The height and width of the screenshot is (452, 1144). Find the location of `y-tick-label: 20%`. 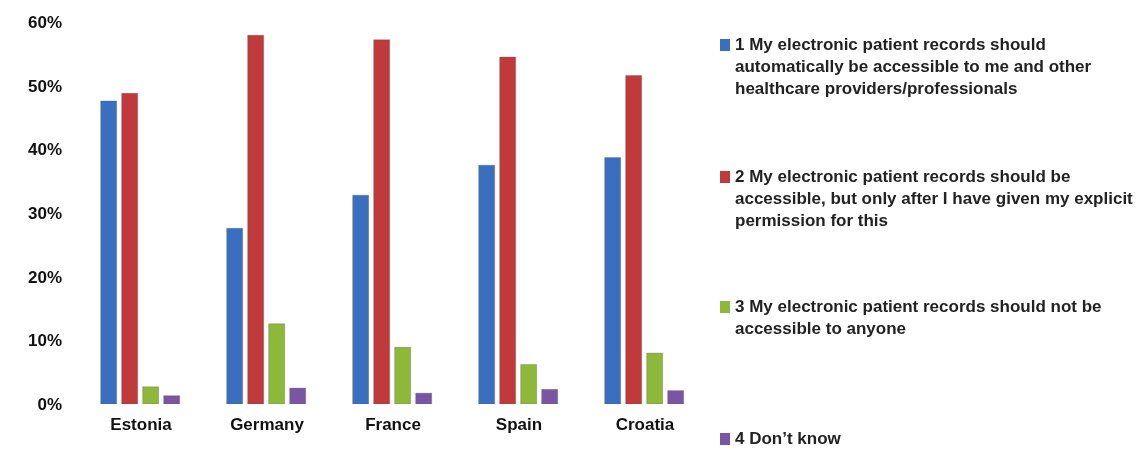

y-tick-label: 20% is located at coordinates (44, 277).